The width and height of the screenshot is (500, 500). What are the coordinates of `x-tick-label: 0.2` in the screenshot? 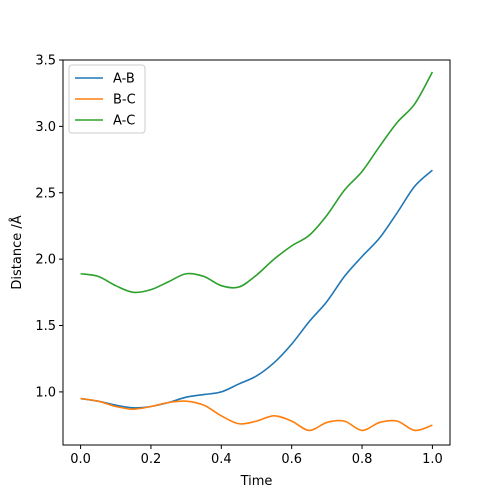 It's located at (151, 459).